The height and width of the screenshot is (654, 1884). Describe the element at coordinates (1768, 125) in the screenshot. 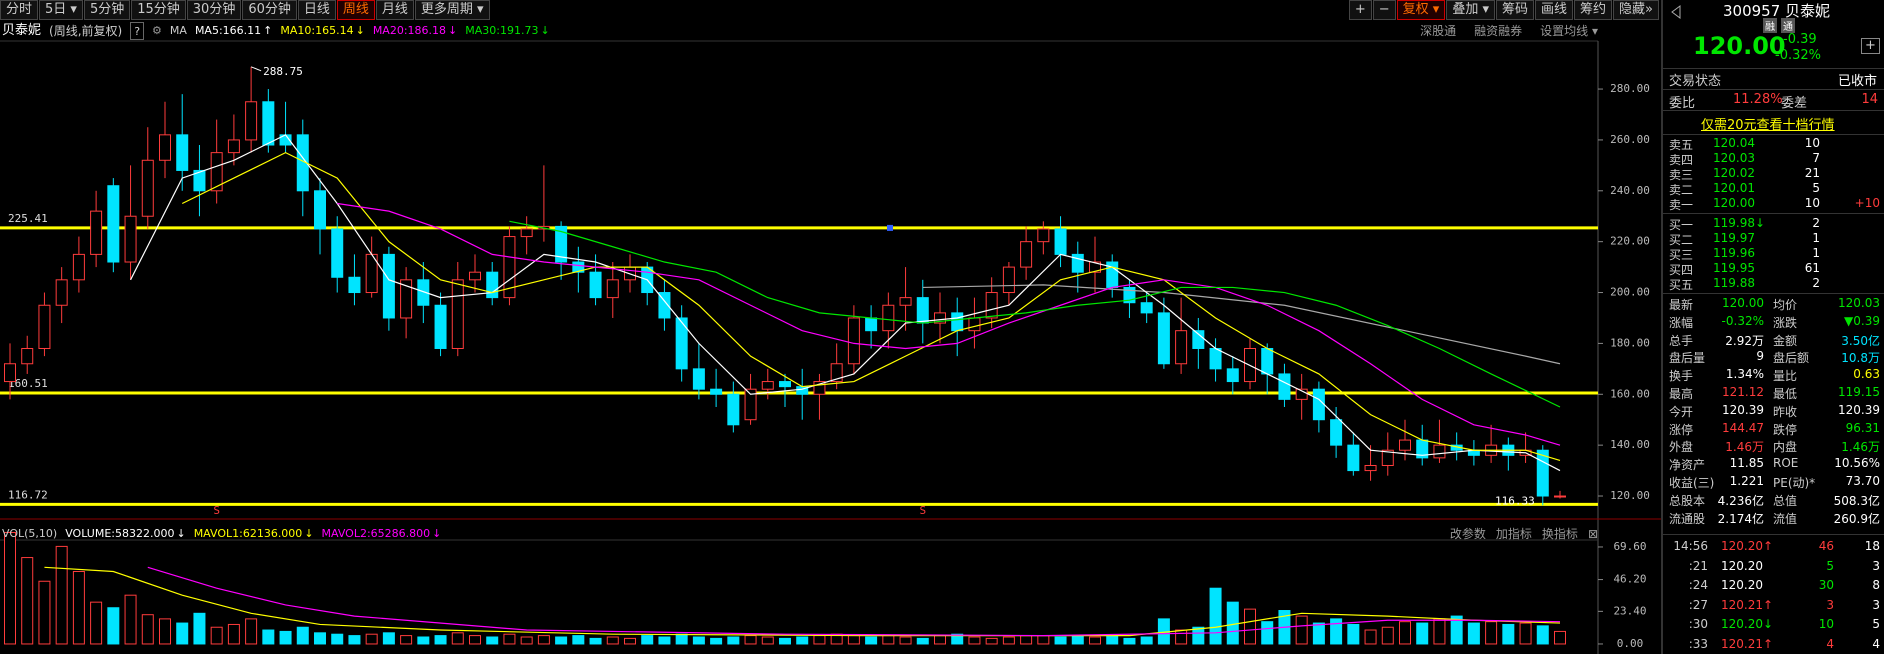

I see `promo-link: 仅需20元查看十档行情` at that location.